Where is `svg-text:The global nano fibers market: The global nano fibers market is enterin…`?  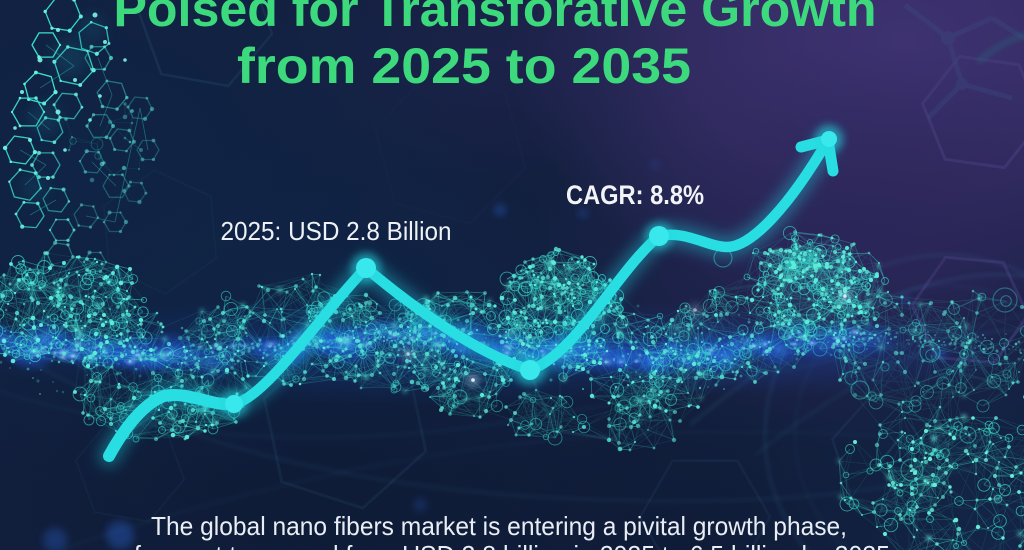 svg-text:The global nano fibers market: The global nano fibers market is enterin… is located at coordinates (499, 526).